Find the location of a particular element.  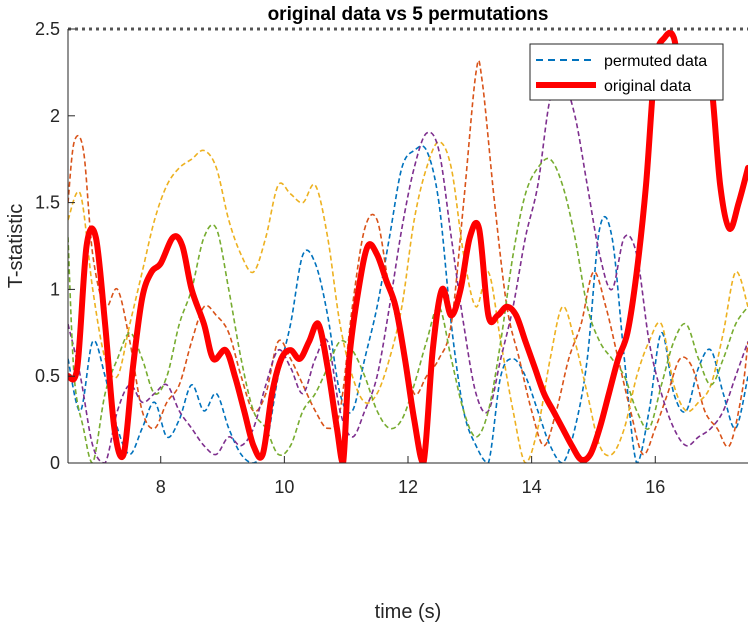

legend-box is located at coordinates (626, 72).